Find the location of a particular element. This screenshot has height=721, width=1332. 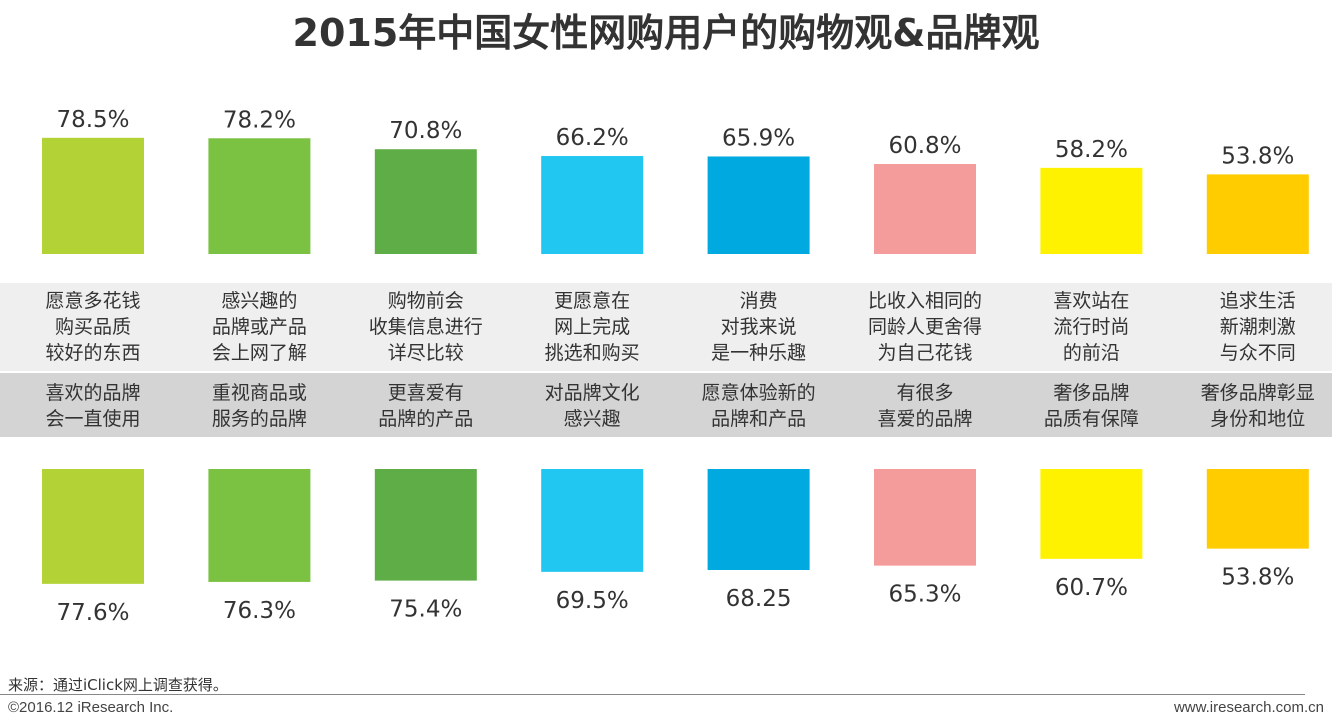

source-note: 来源：通过iClick网上调查获得。 is located at coordinates (118, 685).